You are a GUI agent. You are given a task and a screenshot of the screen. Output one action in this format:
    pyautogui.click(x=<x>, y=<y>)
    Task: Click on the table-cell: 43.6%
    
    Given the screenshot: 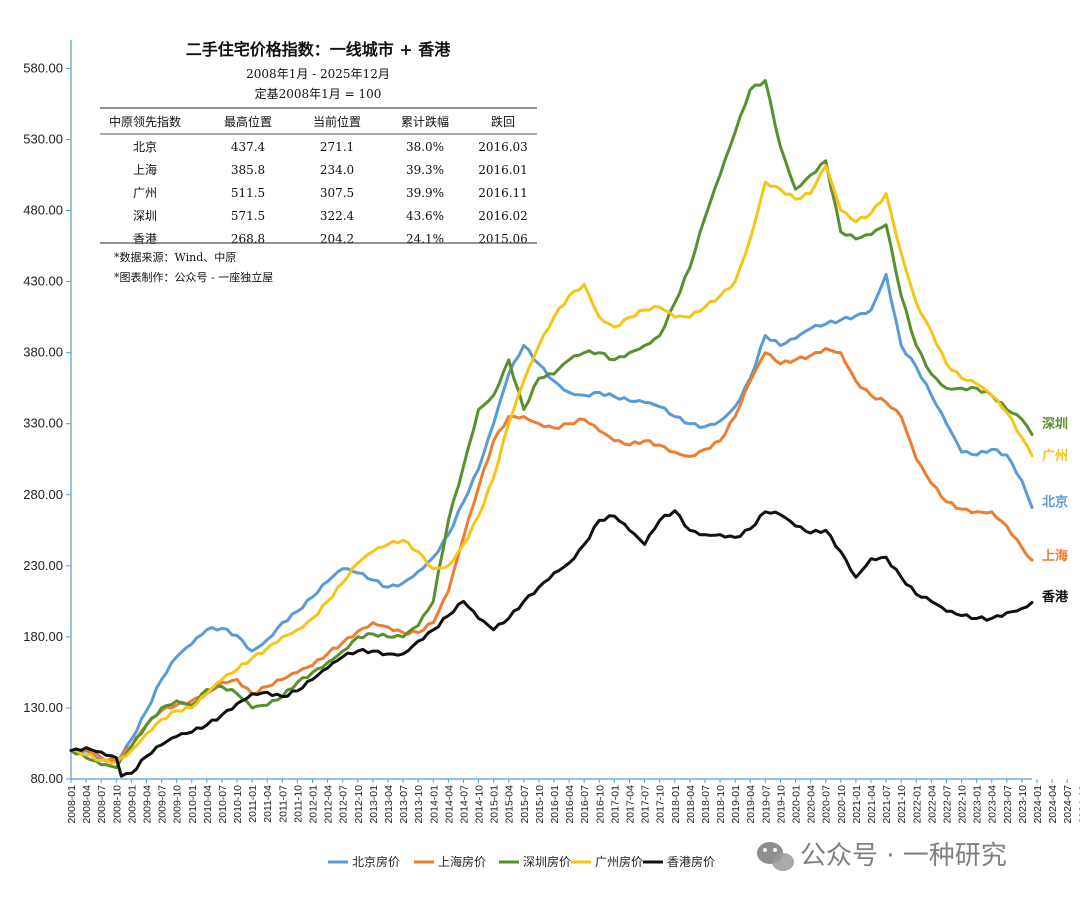 What is the action you would take?
    pyautogui.click(x=425, y=216)
    